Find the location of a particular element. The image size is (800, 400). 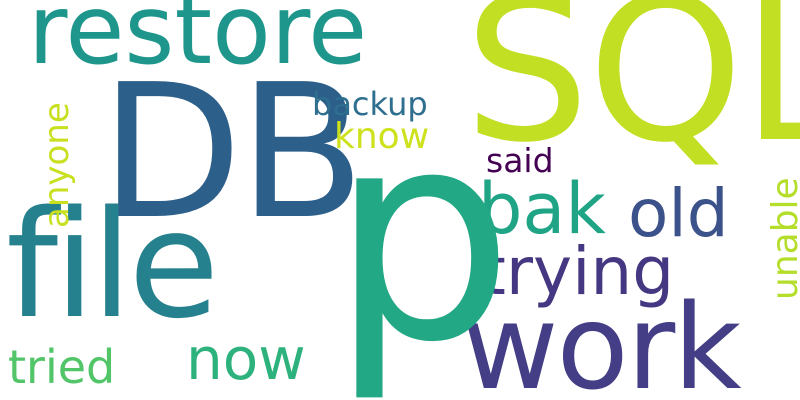

word-file: file is located at coordinates (112, 265).